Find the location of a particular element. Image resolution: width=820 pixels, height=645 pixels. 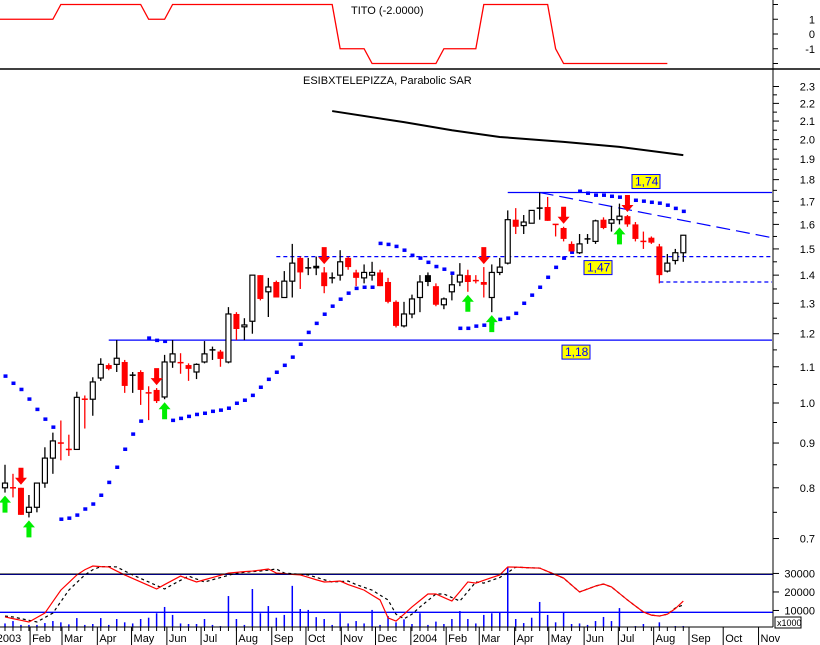

tito-tick-label: 1 is located at coordinates (812, 20).